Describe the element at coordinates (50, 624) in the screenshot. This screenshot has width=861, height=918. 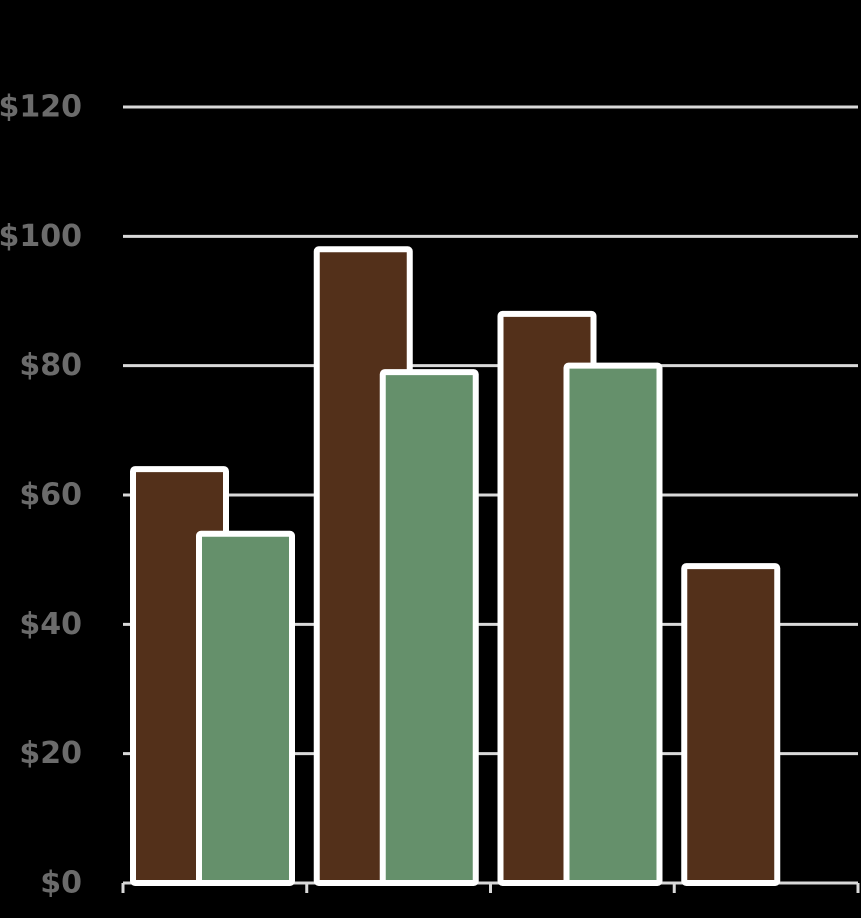
I see `y-tick-label: $40` at that location.